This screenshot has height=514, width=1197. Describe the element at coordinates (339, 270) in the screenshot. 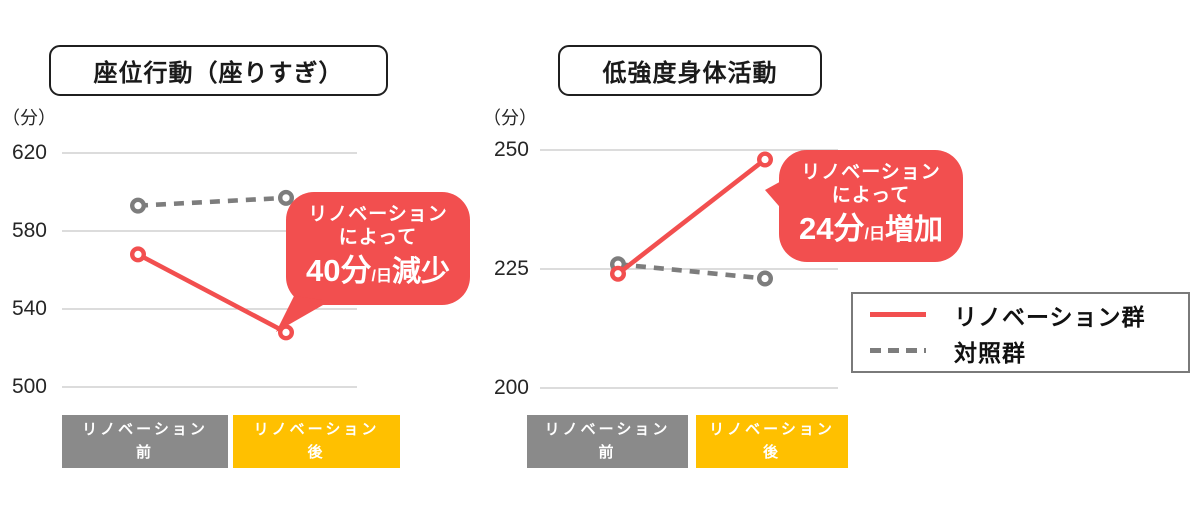

I see `annotation-amount: 40分` at that location.